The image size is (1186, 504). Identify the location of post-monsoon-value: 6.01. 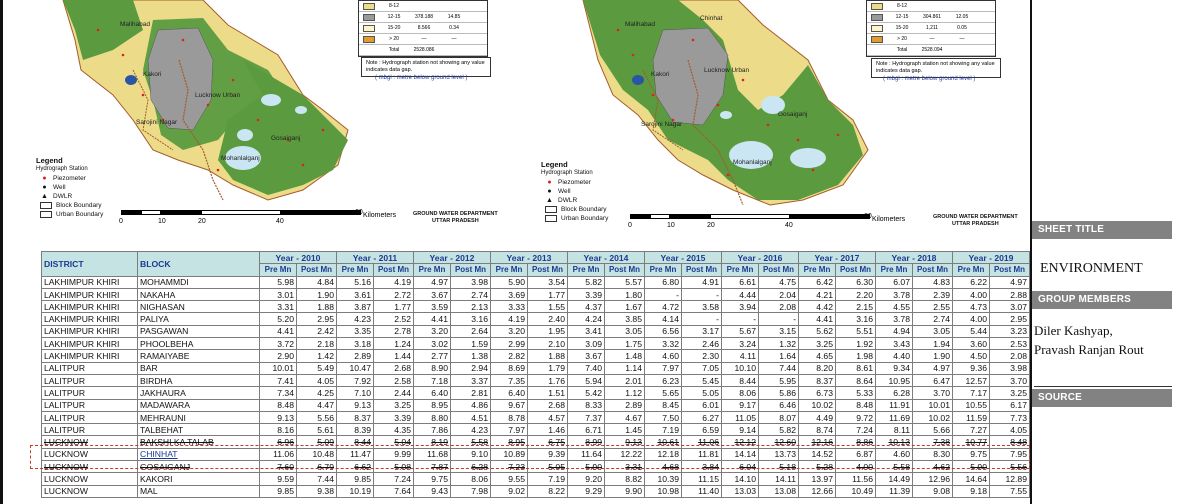
(701, 405).